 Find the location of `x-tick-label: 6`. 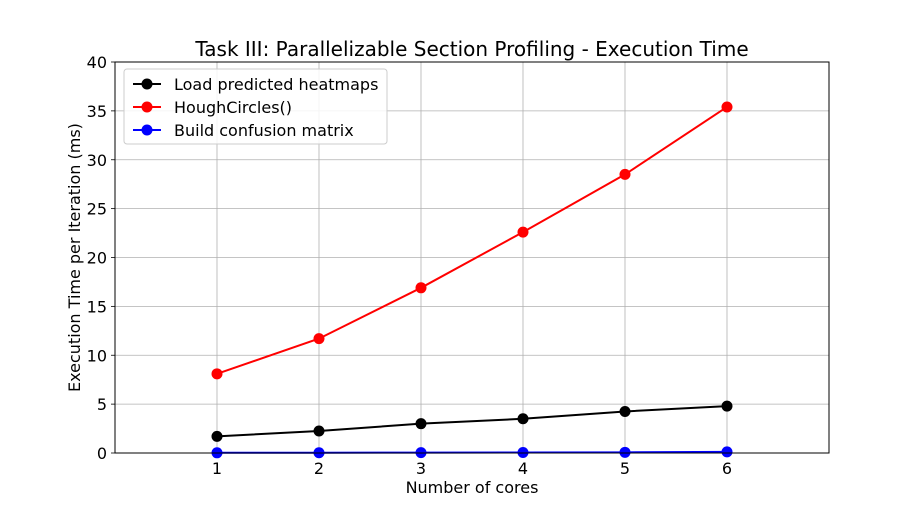

x-tick-label: 6 is located at coordinates (727, 468).